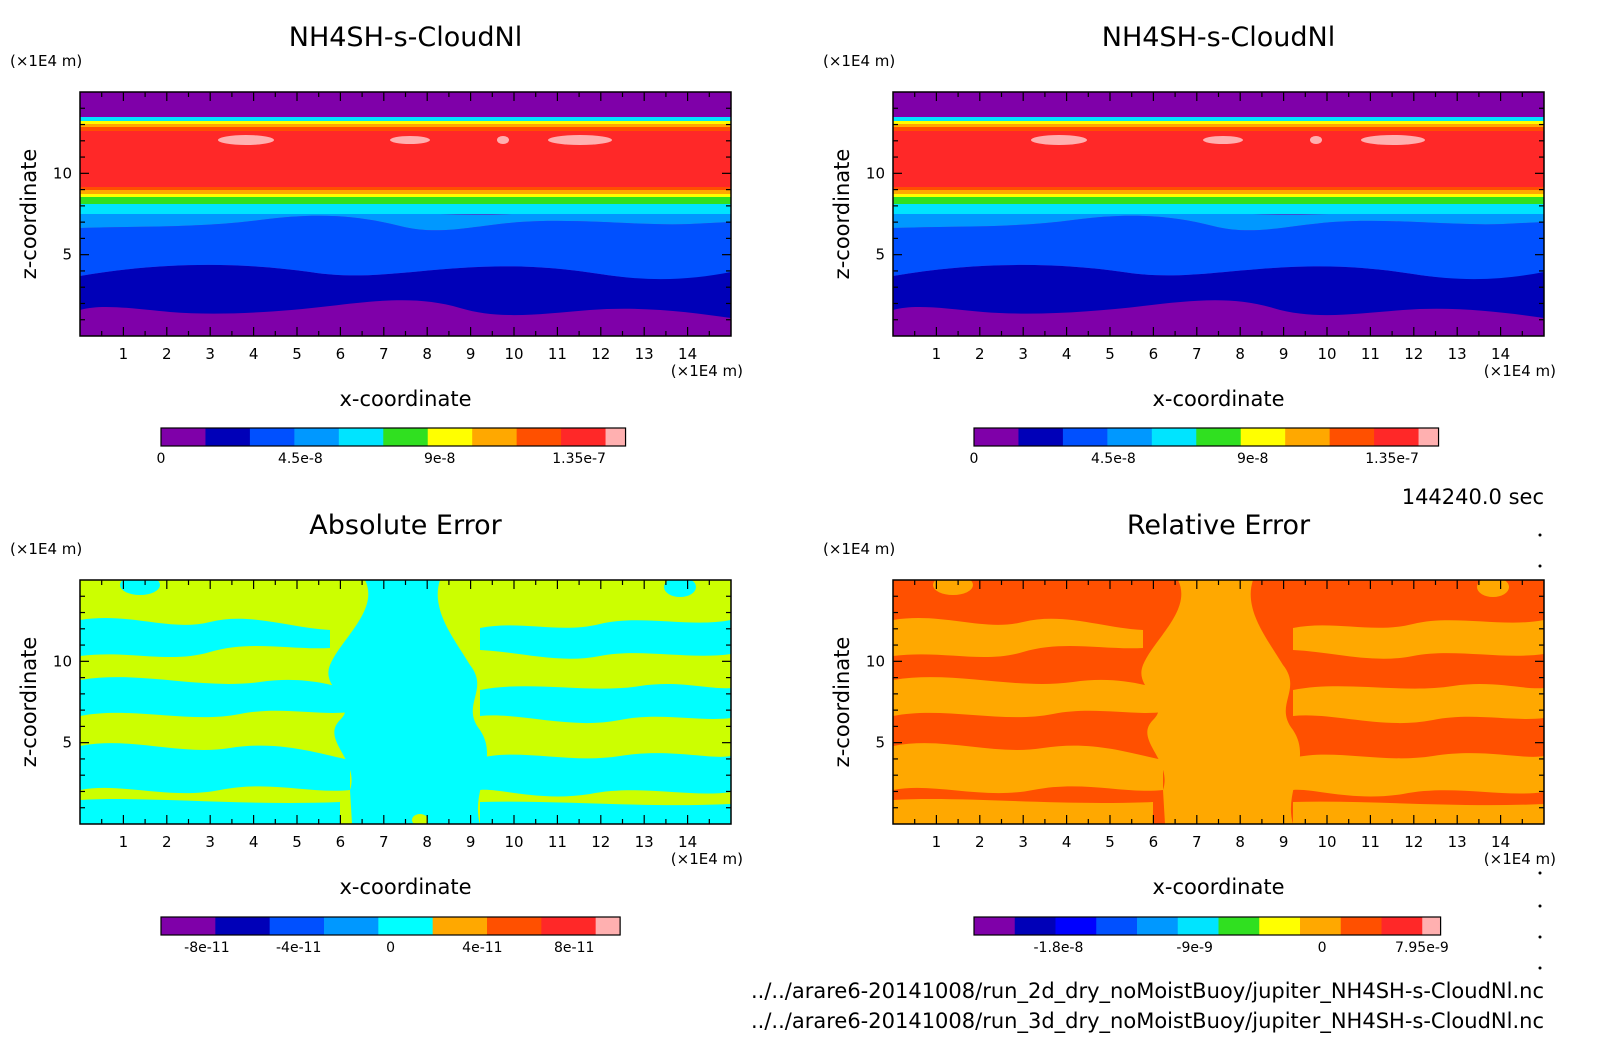  I want to click on panel-top-right-field, so click(1218, 214).